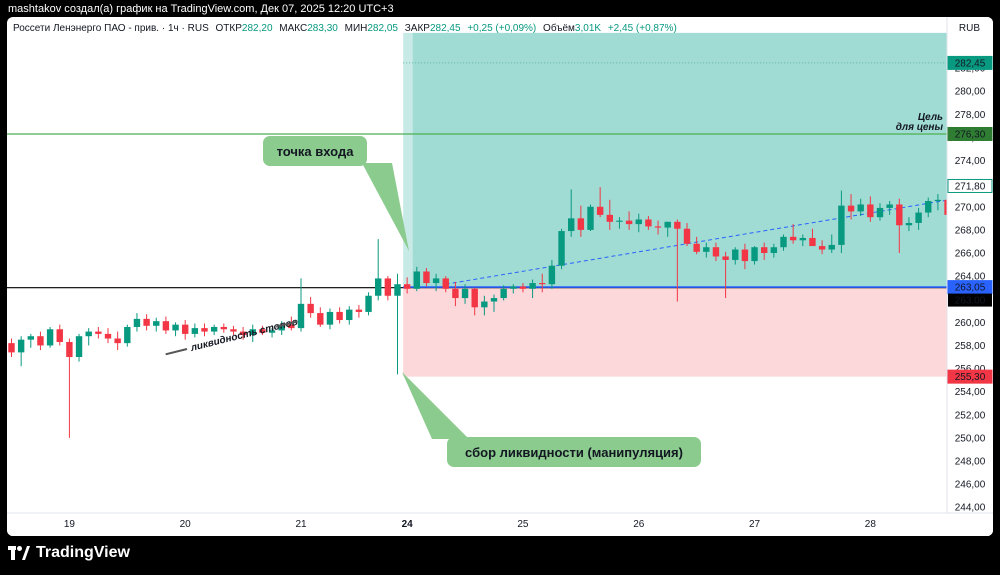 The height and width of the screenshot is (575, 1000). What do you see at coordinates (970, 63) in the screenshot?
I see `position-top-badge-text: 282,45` at bounding box center [970, 63].